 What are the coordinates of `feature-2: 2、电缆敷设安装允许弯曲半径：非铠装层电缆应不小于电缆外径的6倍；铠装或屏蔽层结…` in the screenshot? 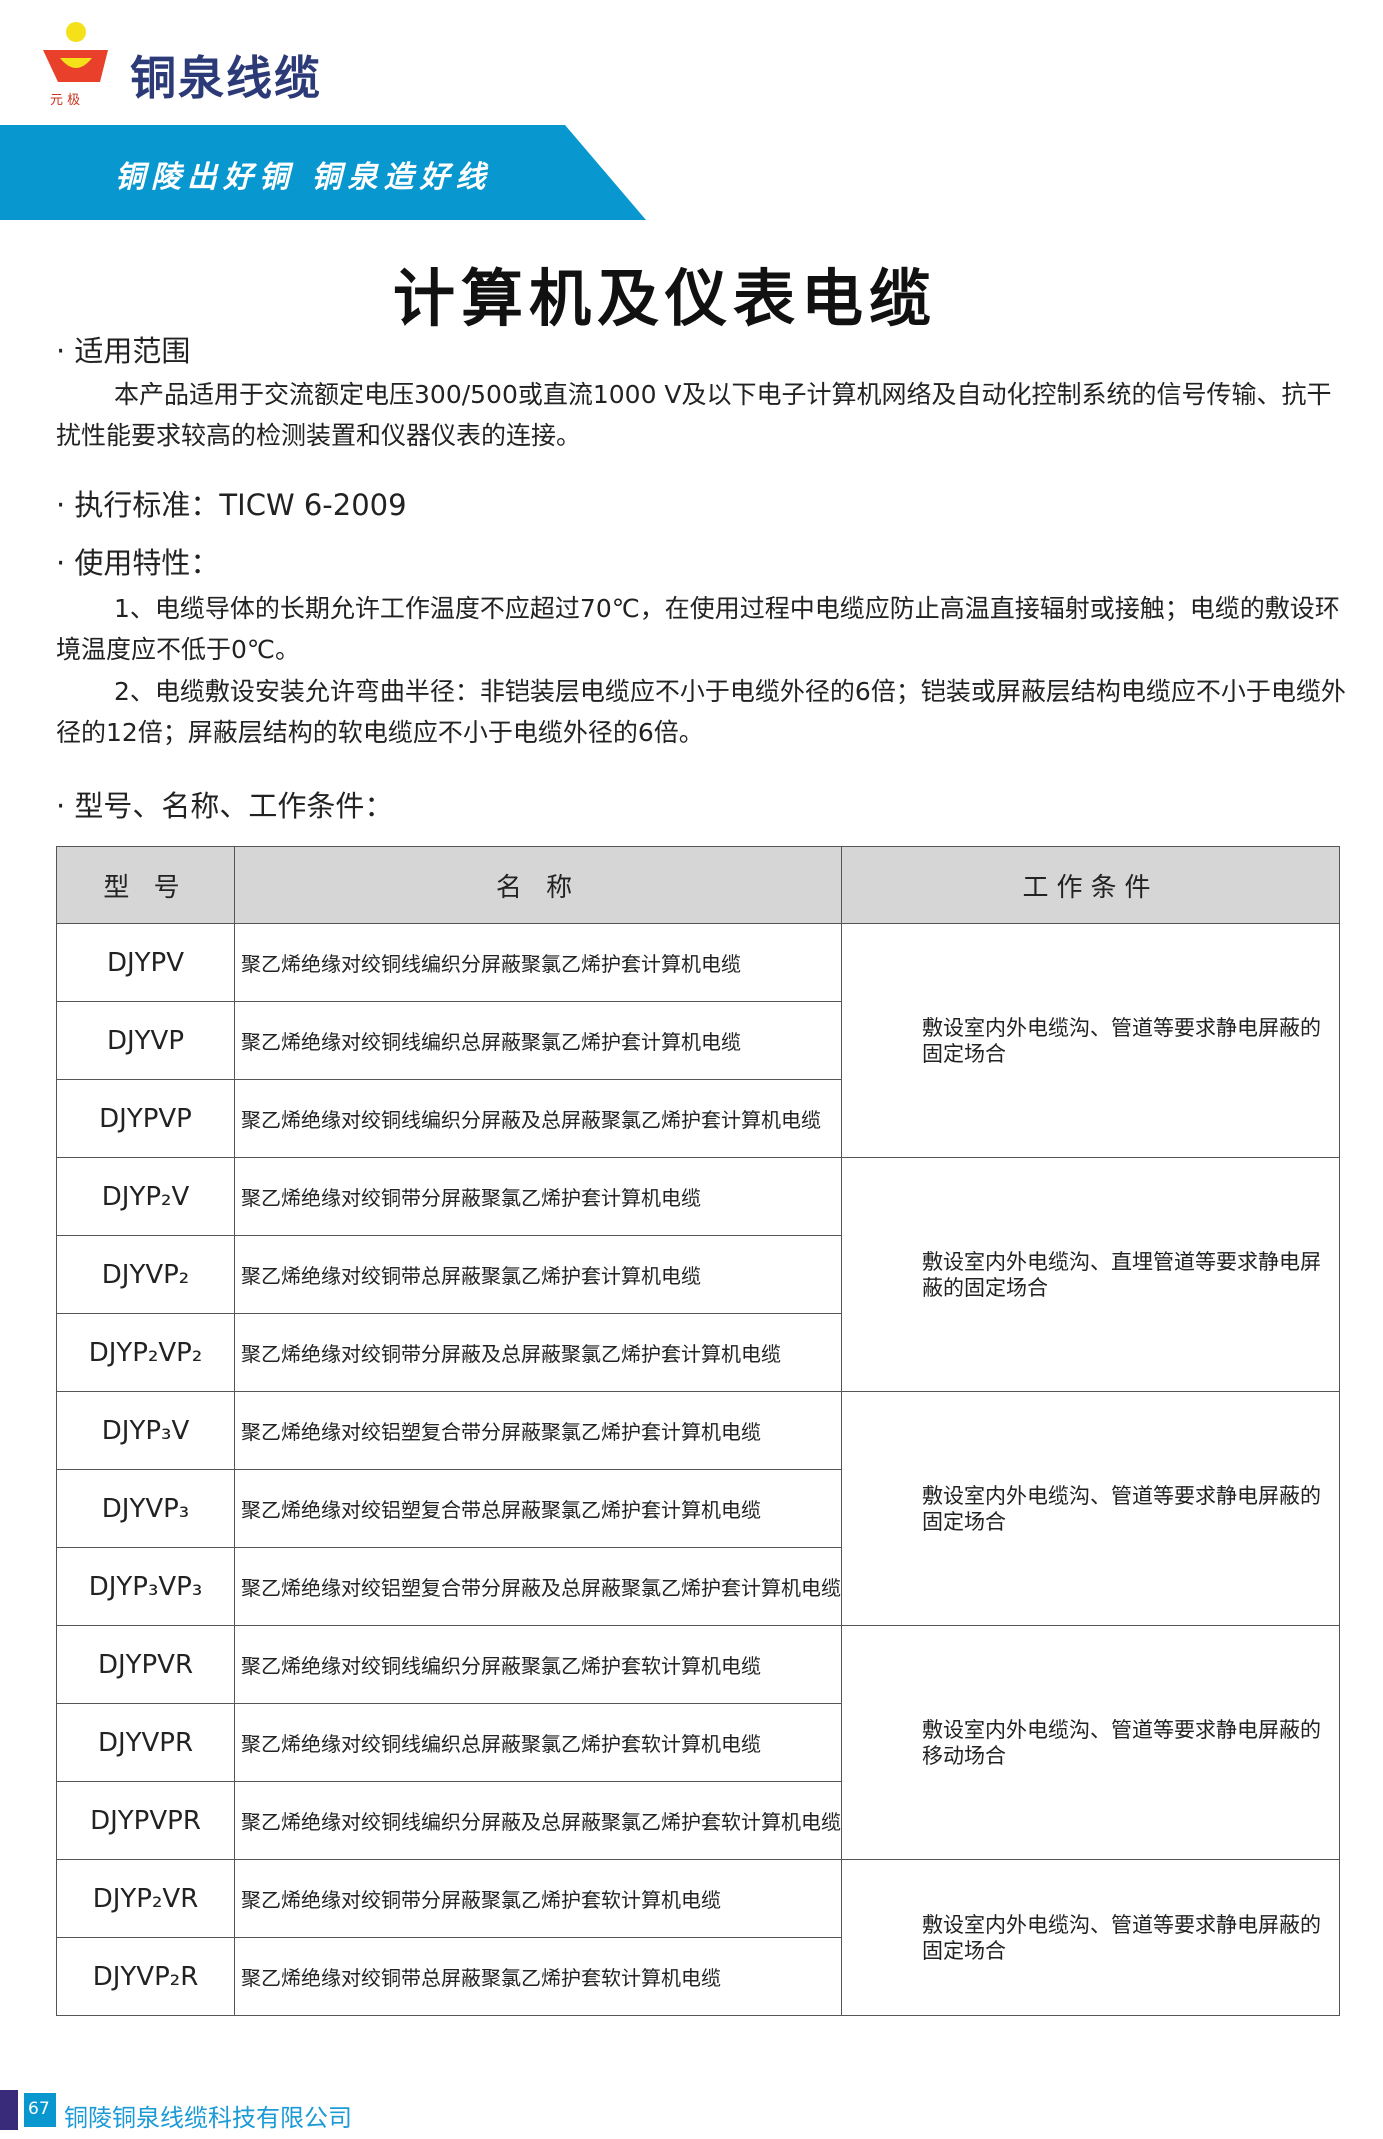 It's located at (701, 712).